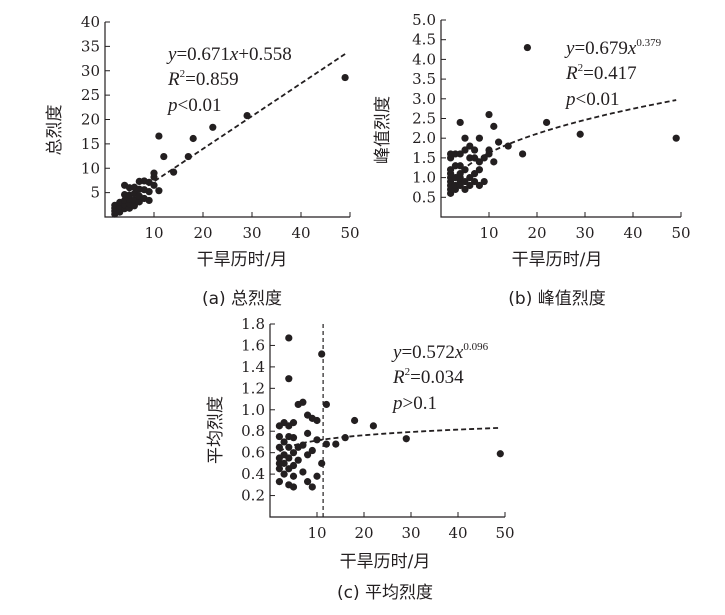  What do you see at coordinates (556, 299) in the screenshot?
I see `panel-caption: (b) 峰值烈度` at bounding box center [556, 299].